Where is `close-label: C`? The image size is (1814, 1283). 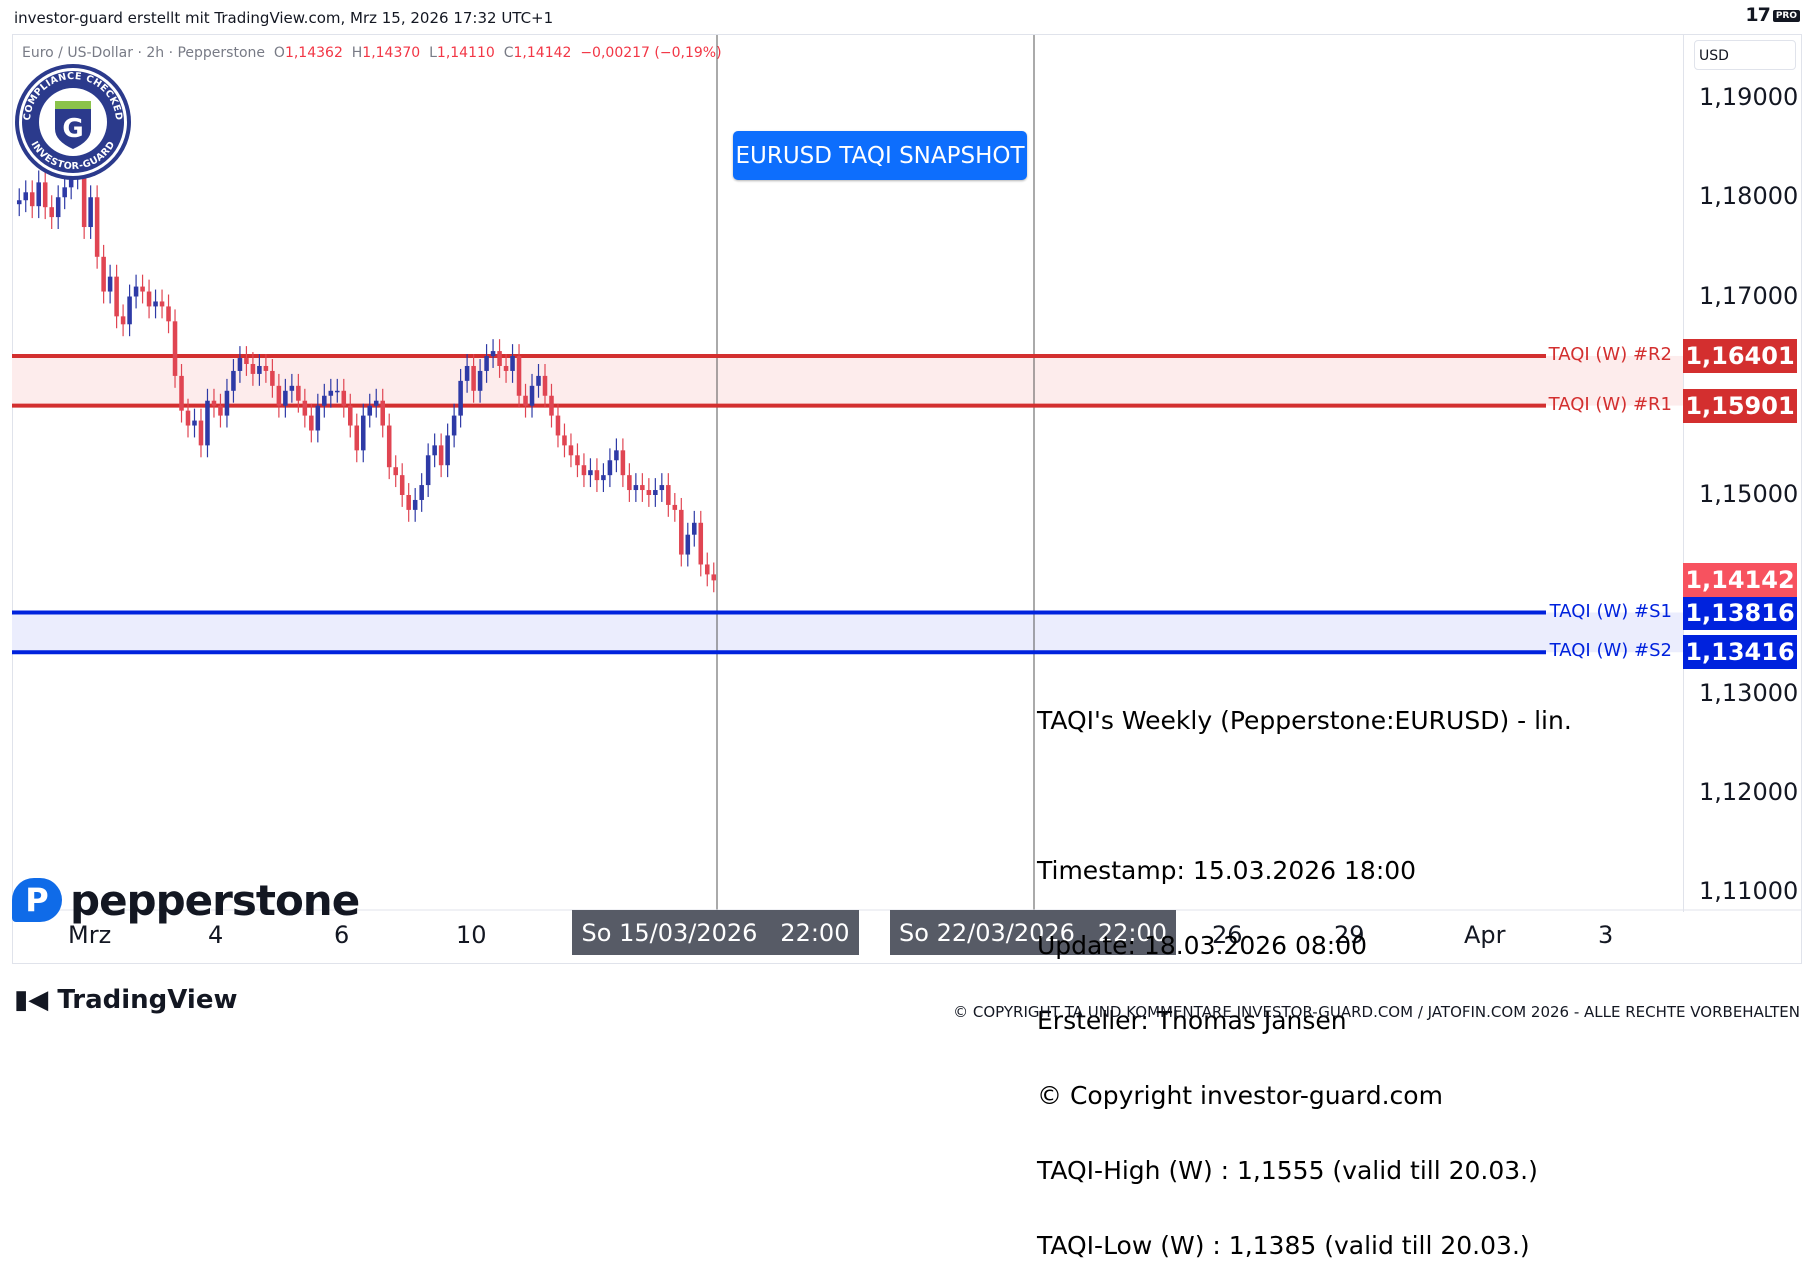
close-label: C is located at coordinates (508, 53).